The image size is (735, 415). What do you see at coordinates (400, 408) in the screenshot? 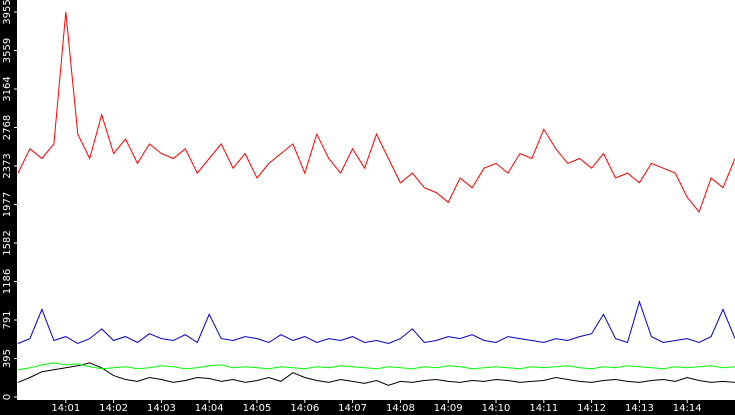
I see `x-tick-label: 14:08` at bounding box center [400, 408].